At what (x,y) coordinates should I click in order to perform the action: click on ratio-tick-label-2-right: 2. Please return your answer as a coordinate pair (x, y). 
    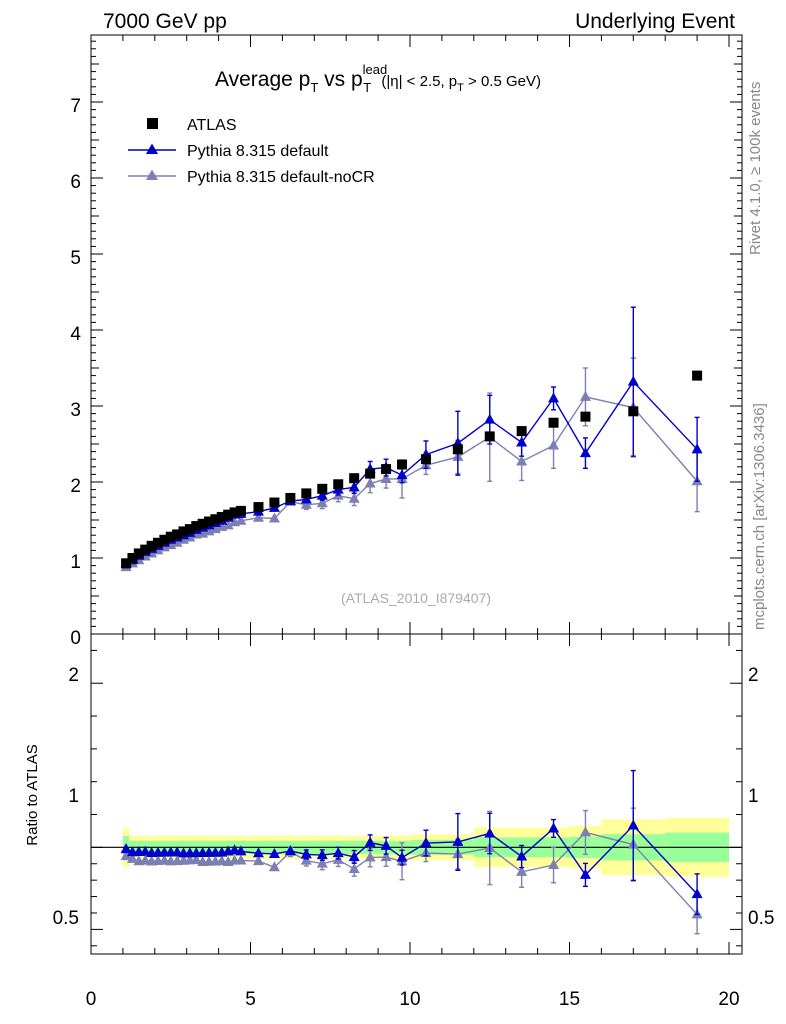
    Looking at the image, I should click on (753, 675).